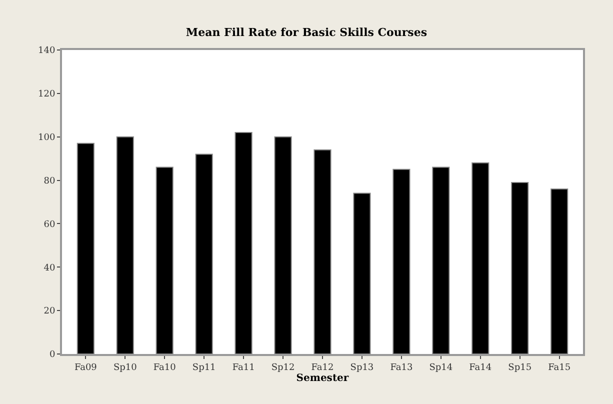 The image size is (613, 404). Describe the element at coordinates (323, 378) in the screenshot. I see `x-axis-title: Semester` at that location.